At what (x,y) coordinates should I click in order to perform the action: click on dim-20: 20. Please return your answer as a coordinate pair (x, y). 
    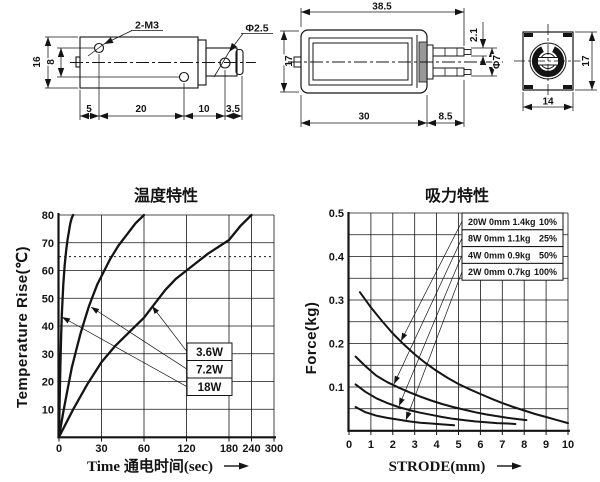
    Looking at the image, I should click on (141, 109).